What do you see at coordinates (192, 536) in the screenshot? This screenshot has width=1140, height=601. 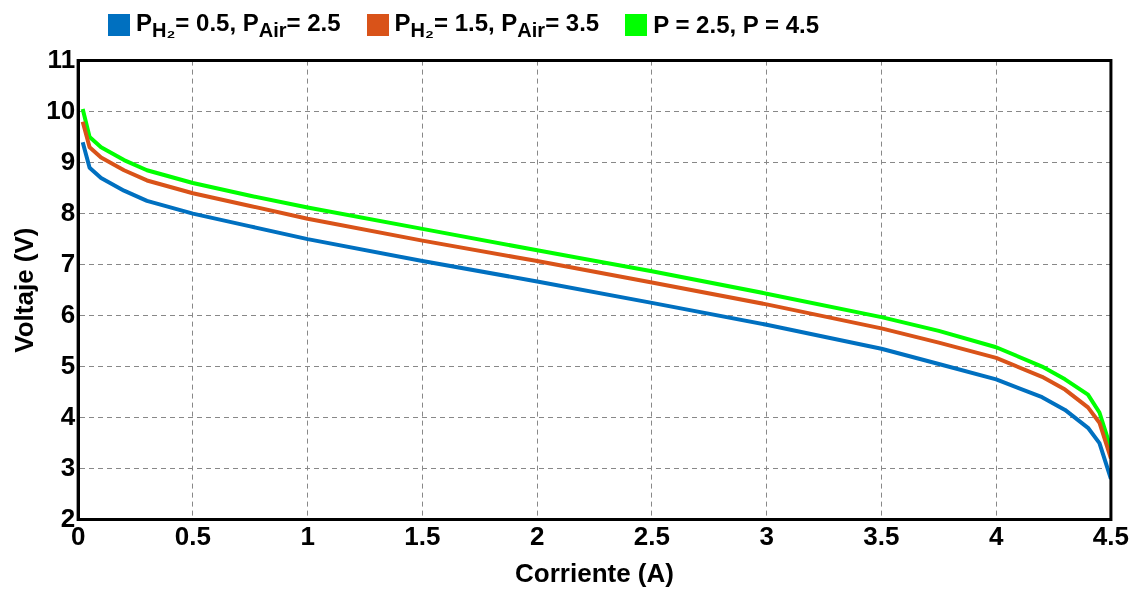 I see `x-tick-label: 0.5` at bounding box center [192, 536].